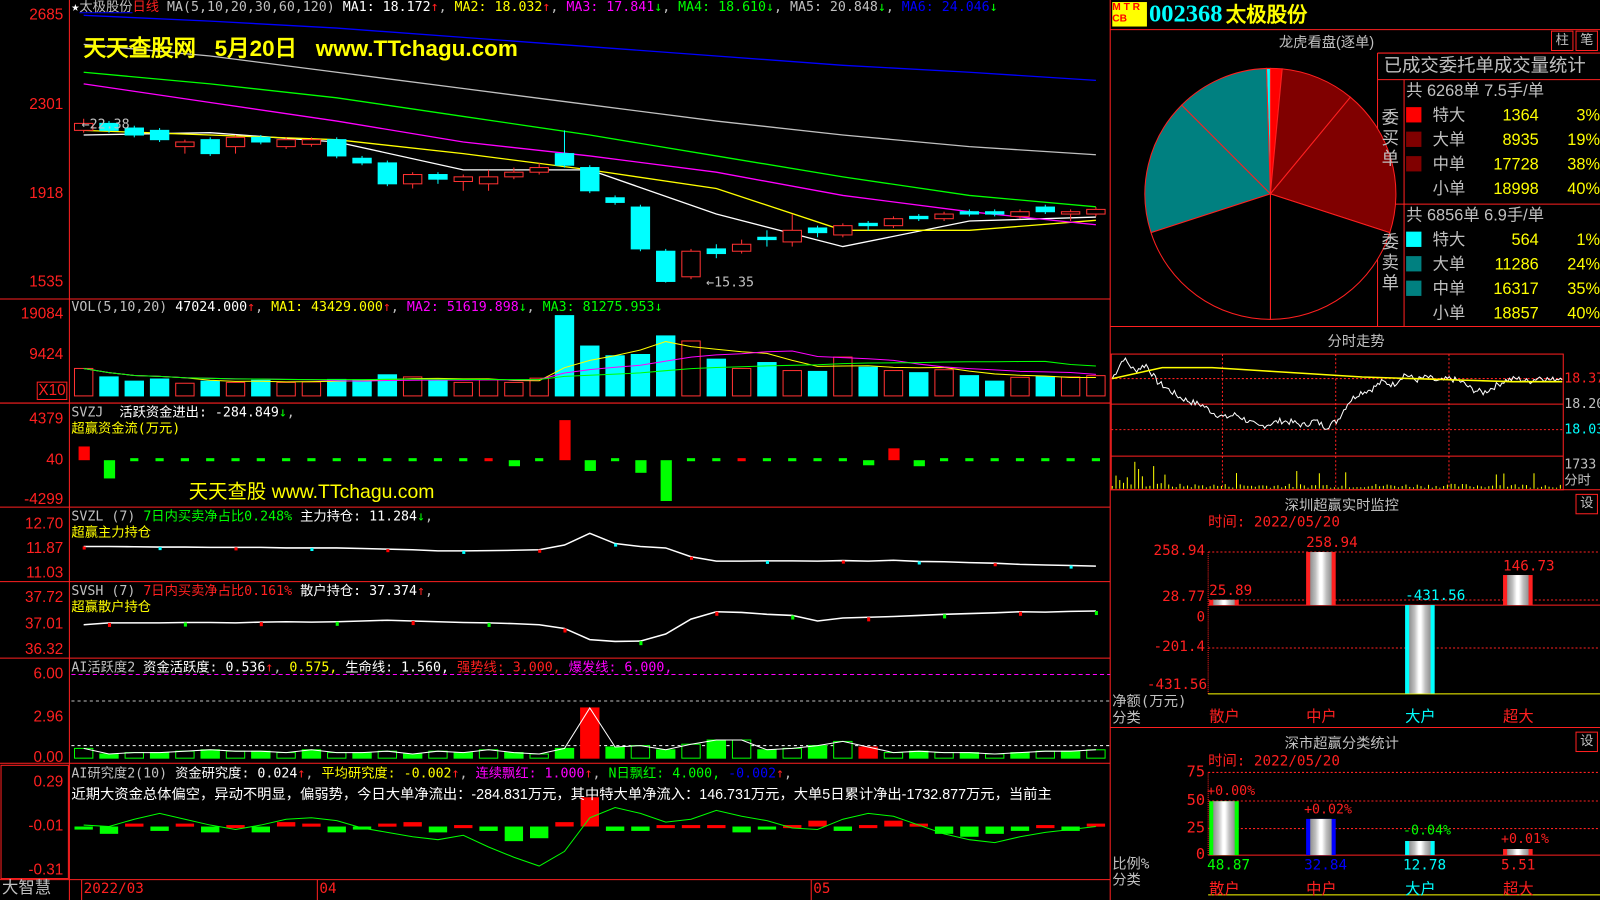 This screenshot has height=900, width=1600. Describe the element at coordinates (589, 626) in the screenshot. I see `retail-line` at that location.